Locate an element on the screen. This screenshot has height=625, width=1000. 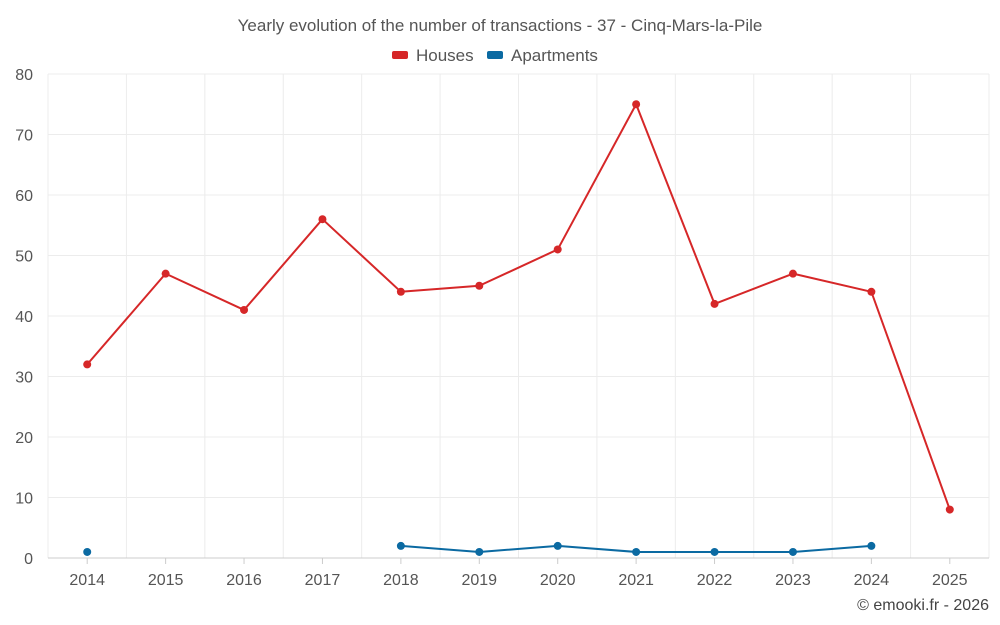
credit-text: © emooki.fr - 2026 is located at coordinates (923, 605).